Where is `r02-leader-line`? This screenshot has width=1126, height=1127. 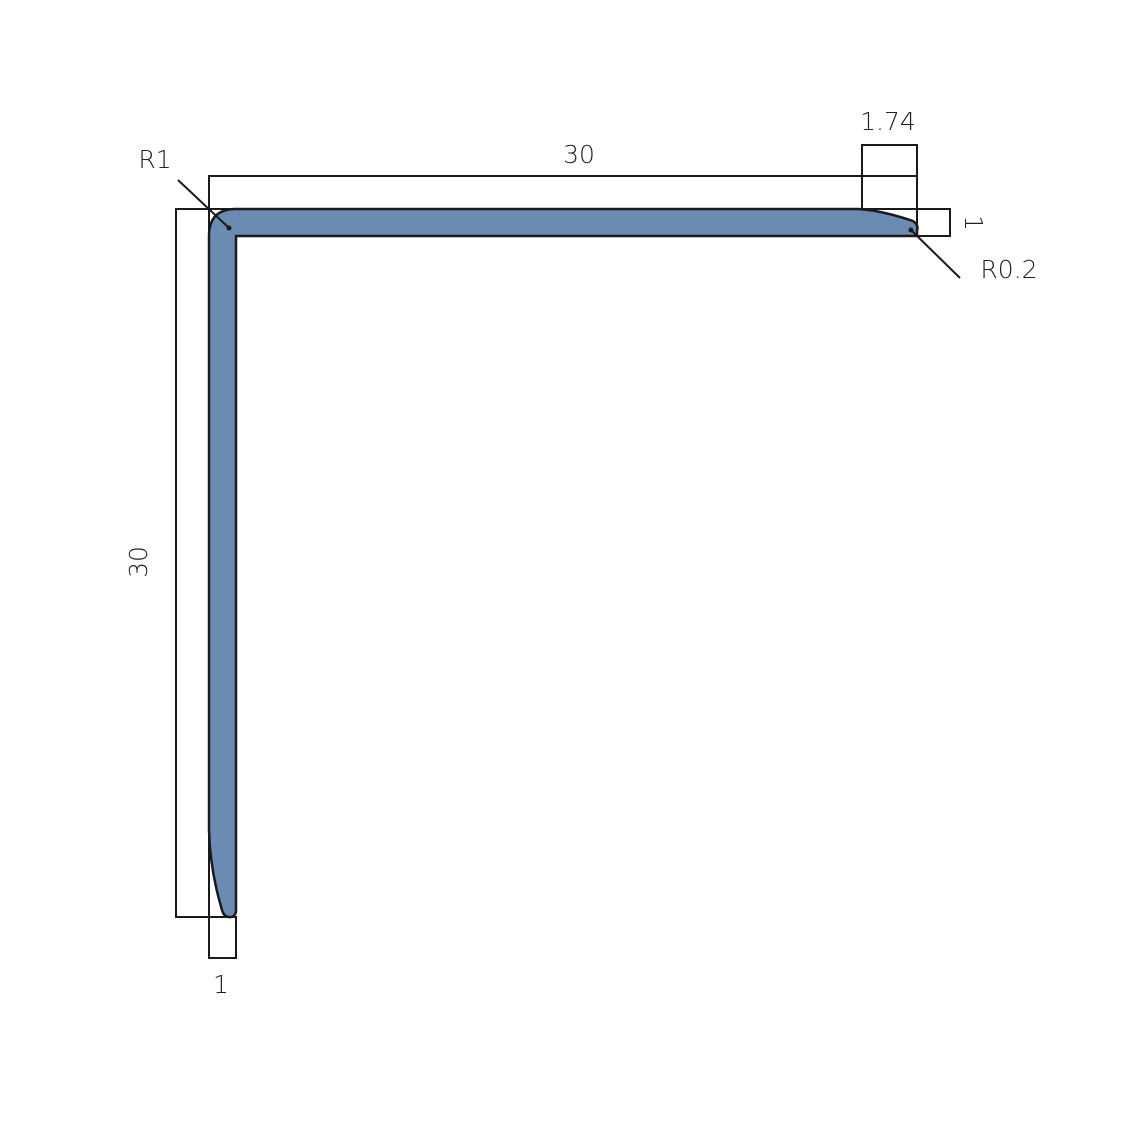 r02-leader-line is located at coordinates (935, 254).